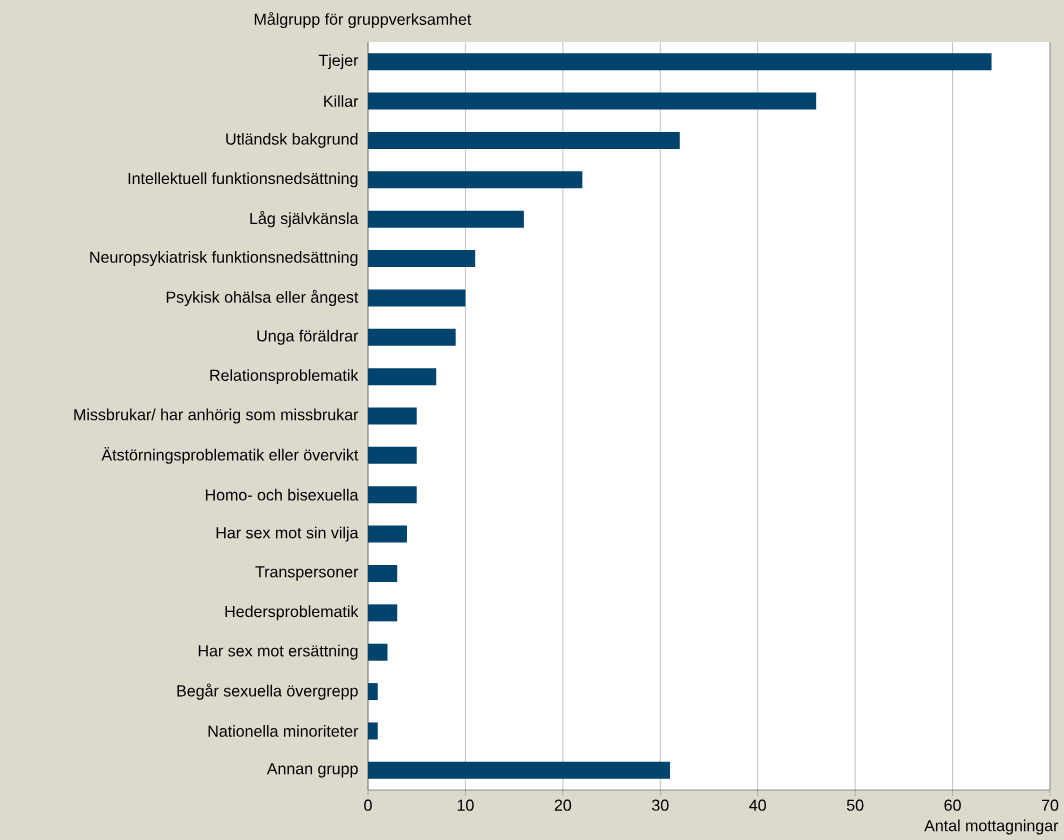 The width and height of the screenshot is (1064, 840). Describe the element at coordinates (952, 805) in the screenshot. I see `x-tick-label: 60` at that location.